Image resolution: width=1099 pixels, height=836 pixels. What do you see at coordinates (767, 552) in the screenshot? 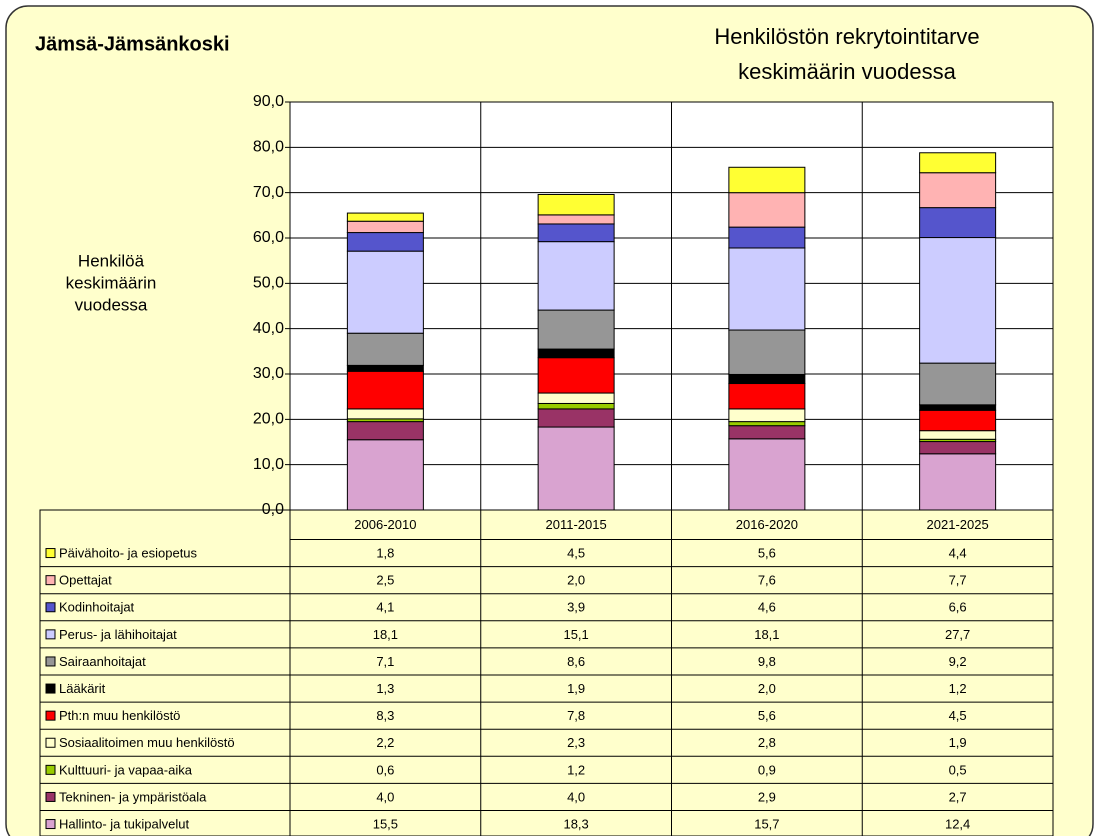
I see `table-value: 5,6` at bounding box center [767, 552].